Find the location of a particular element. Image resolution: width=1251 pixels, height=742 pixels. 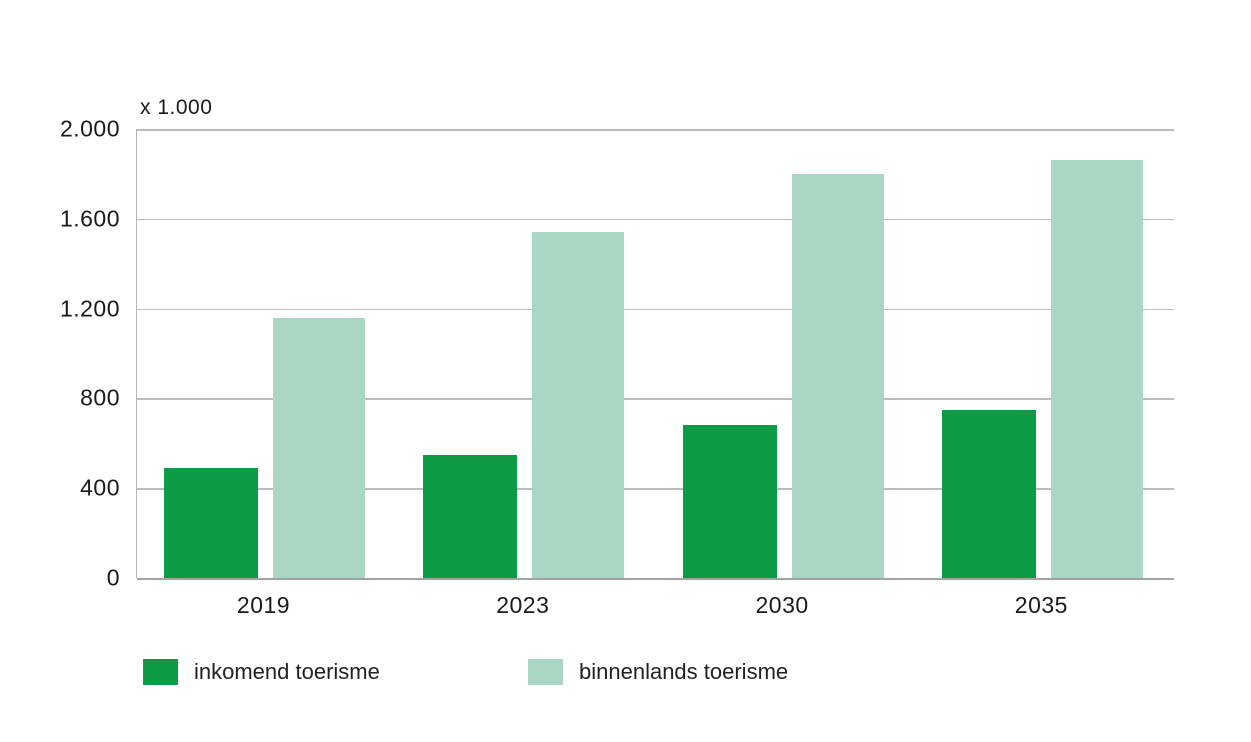

legend-item-inkomend-toerisme: inkomend toerisme is located at coordinates (261, 672).